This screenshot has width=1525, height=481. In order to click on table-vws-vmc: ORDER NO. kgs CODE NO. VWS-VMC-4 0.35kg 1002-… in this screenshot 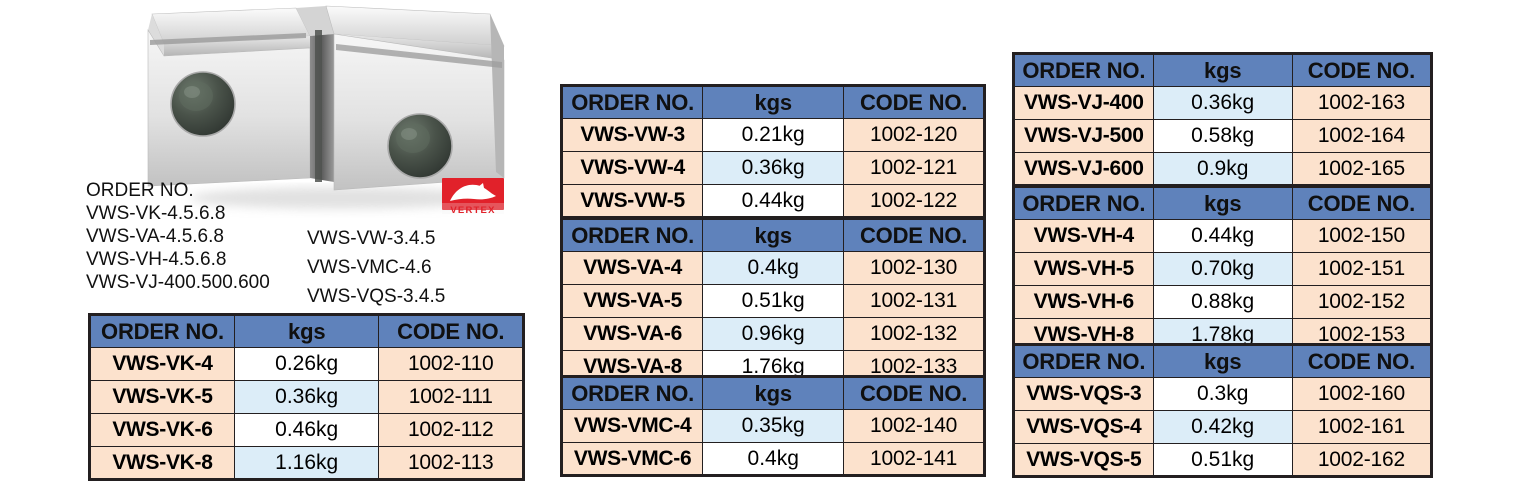, I will do `click(773, 426)`.